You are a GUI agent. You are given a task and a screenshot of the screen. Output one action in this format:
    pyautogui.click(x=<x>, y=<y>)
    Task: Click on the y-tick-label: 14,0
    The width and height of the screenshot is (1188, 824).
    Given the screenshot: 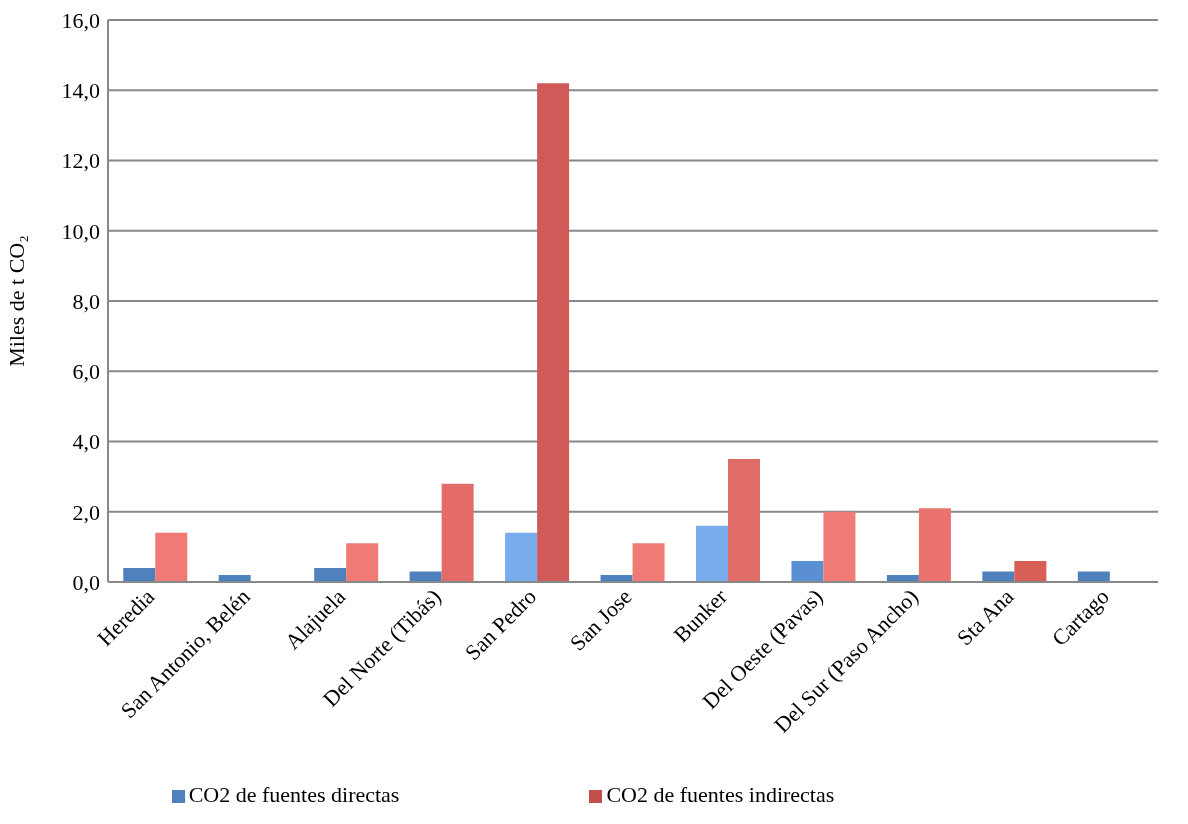 What is the action you would take?
    pyautogui.click(x=80, y=91)
    